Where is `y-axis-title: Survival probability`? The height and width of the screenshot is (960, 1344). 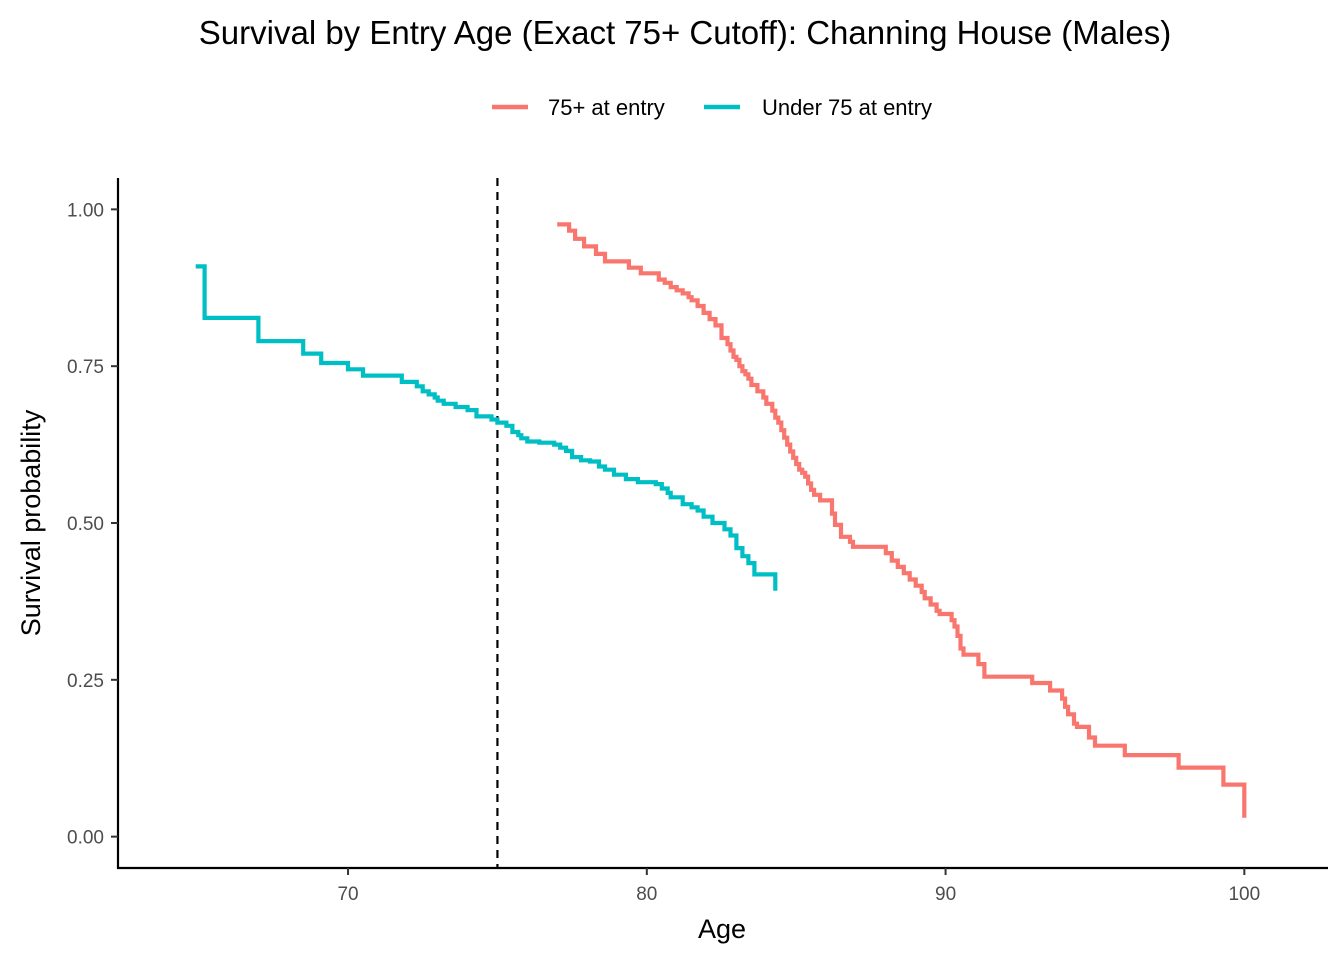 y-axis-title: Survival probability is located at coordinates (31, 522).